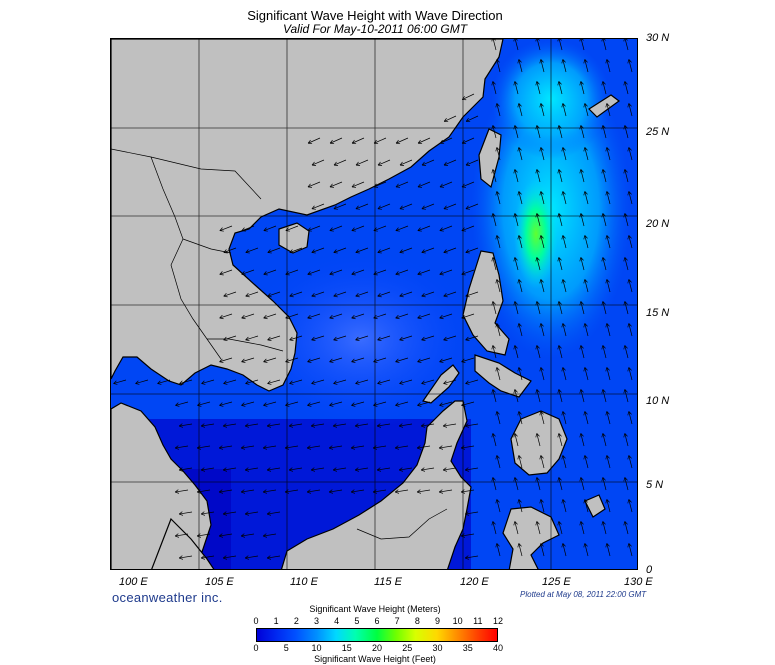 Image resolution: width=775 pixels, height=665 pixels. What do you see at coordinates (417, 621) in the screenshot?
I see `colorbar-meter-tick-8: 8` at bounding box center [417, 621].